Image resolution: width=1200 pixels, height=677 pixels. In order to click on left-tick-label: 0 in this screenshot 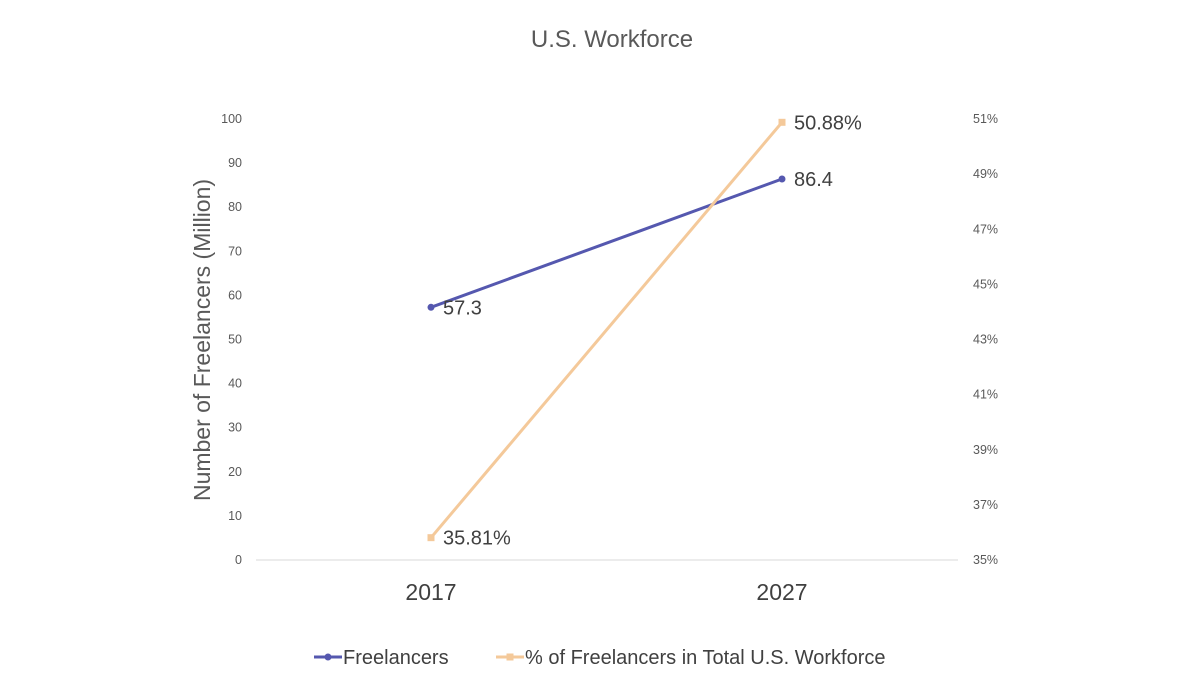, I will do `click(238, 560)`.